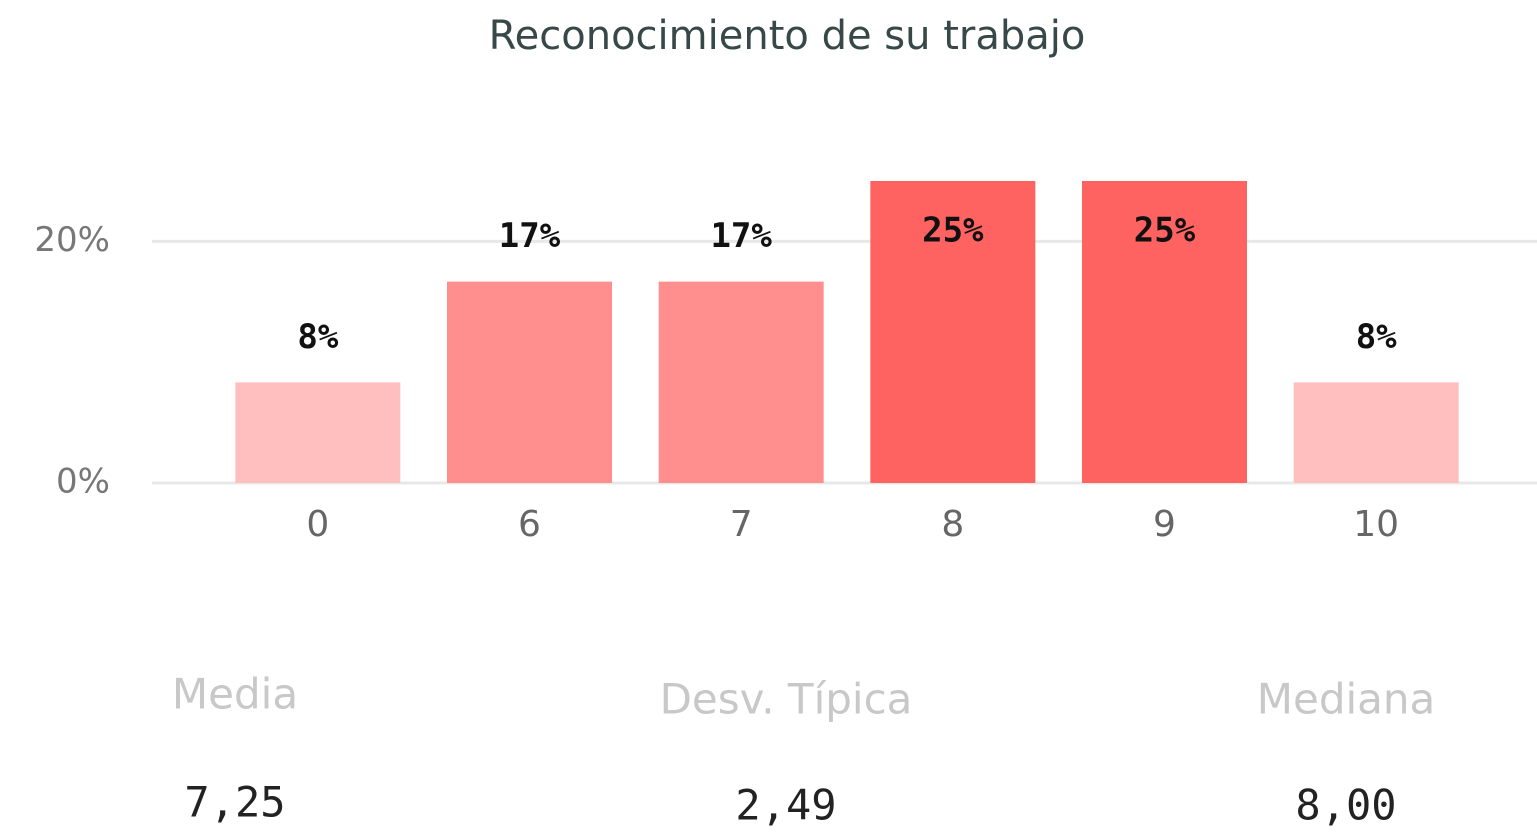 The width and height of the screenshot is (1537, 839). Describe the element at coordinates (785, 805) in the screenshot. I see `stat-value: 2,49` at that location.